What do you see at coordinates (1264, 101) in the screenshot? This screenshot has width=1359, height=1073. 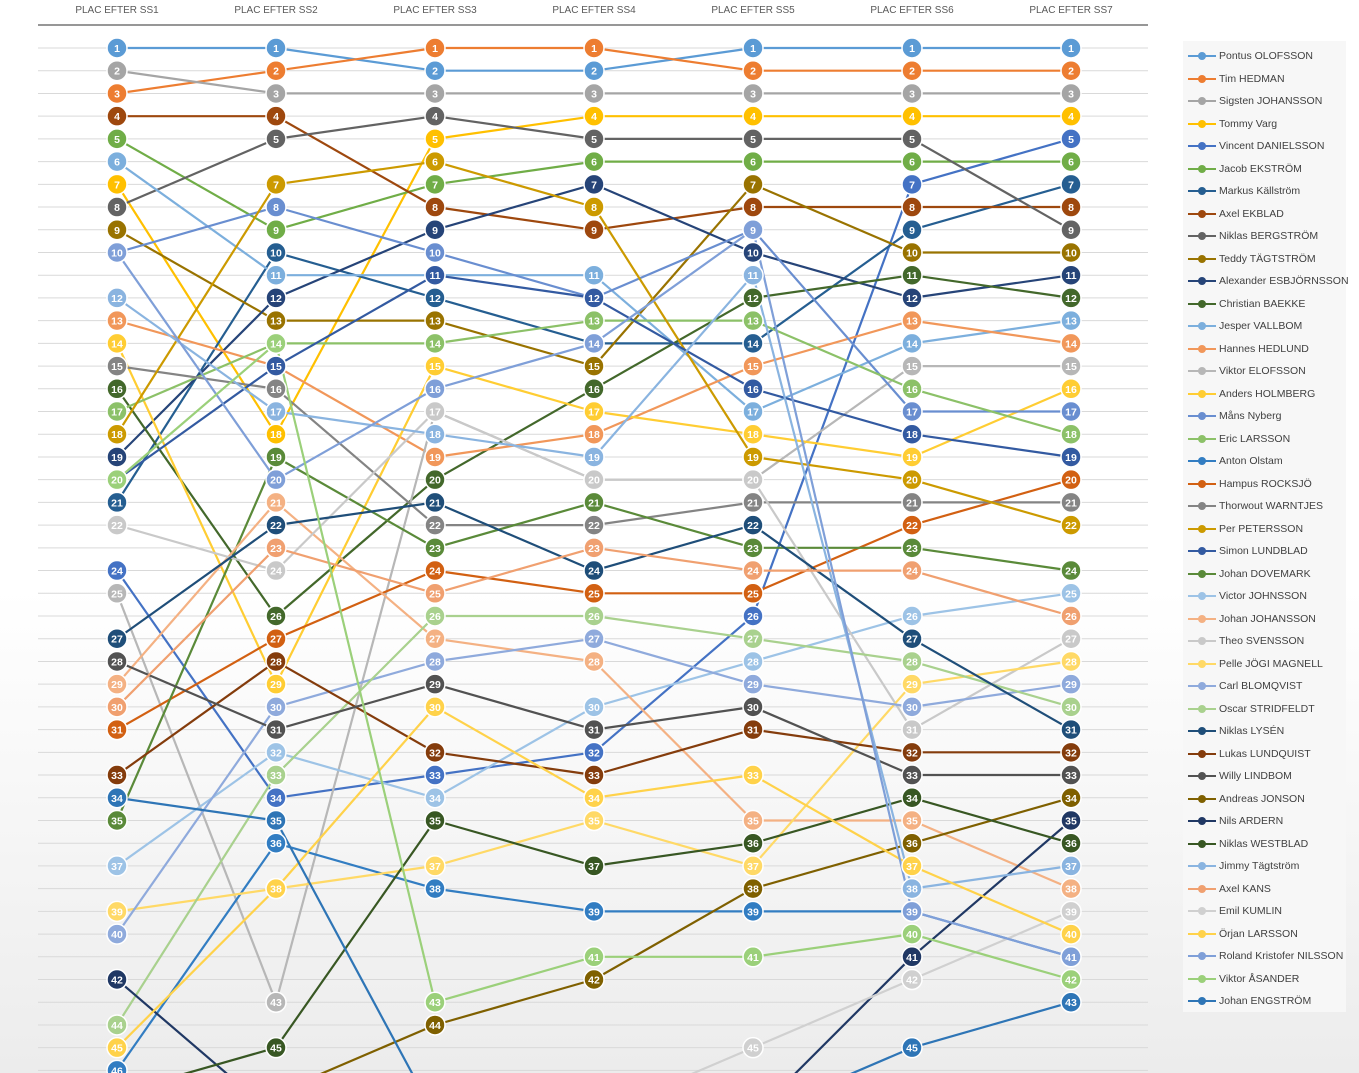 I see `legend-item: Sigsten JOHANSSON` at bounding box center [1264, 101].